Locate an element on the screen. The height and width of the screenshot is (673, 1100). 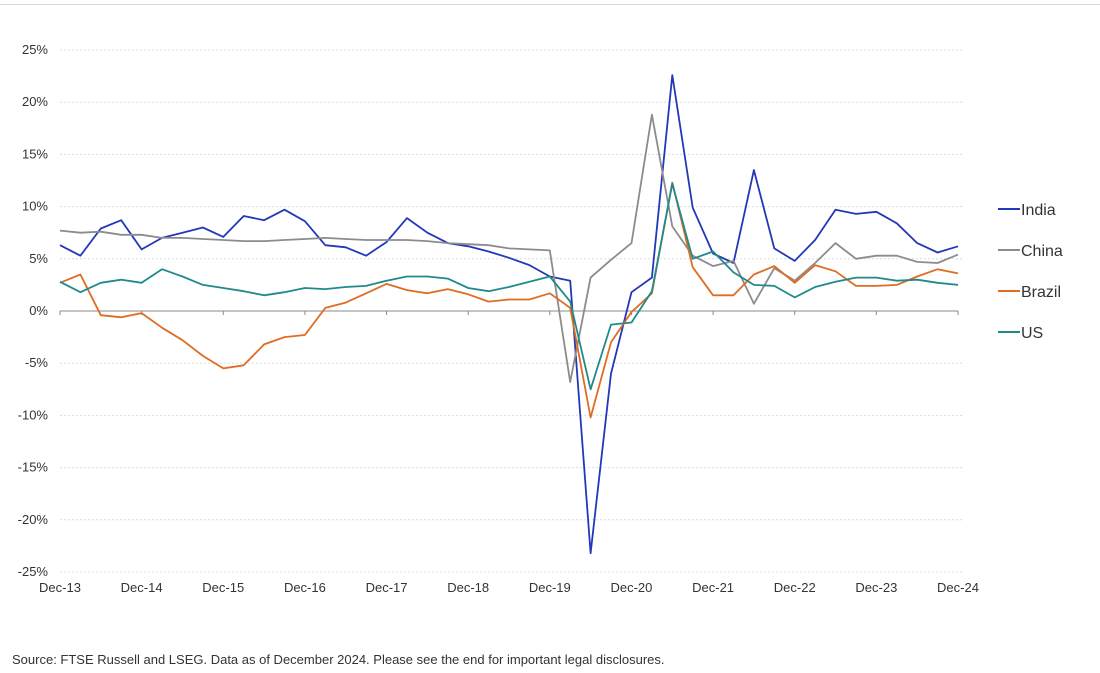
y-tick-label: 0% is located at coordinates (38, 310).